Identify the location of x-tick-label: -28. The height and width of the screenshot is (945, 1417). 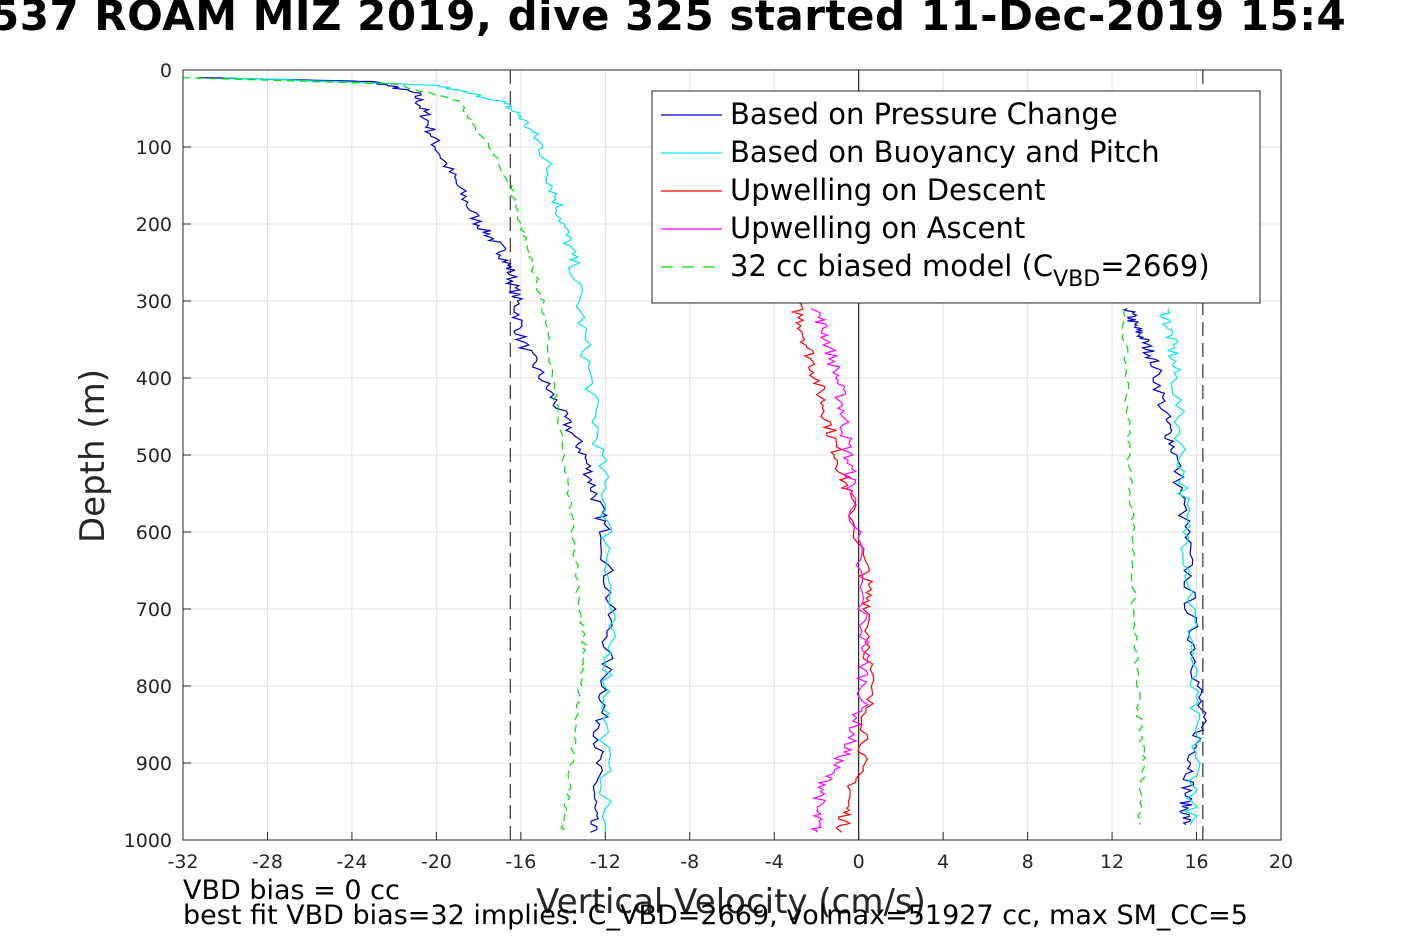
(267, 862).